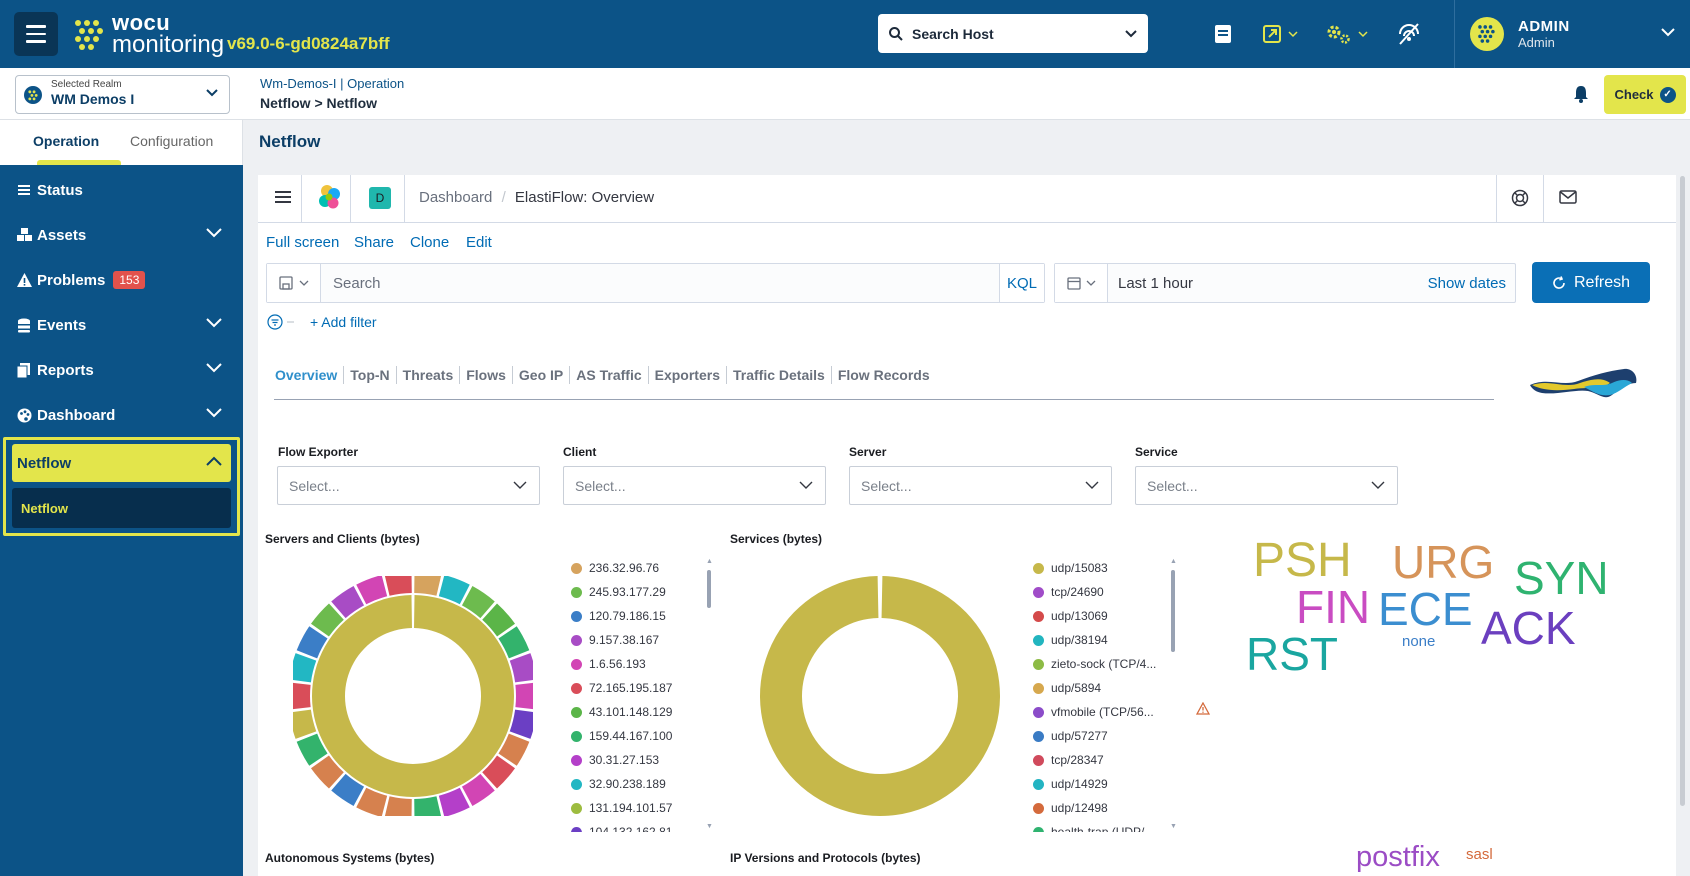 The image size is (1690, 876). What do you see at coordinates (1419, 641) in the screenshot?
I see `tag-cloud-word: none` at bounding box center [1419, 641].